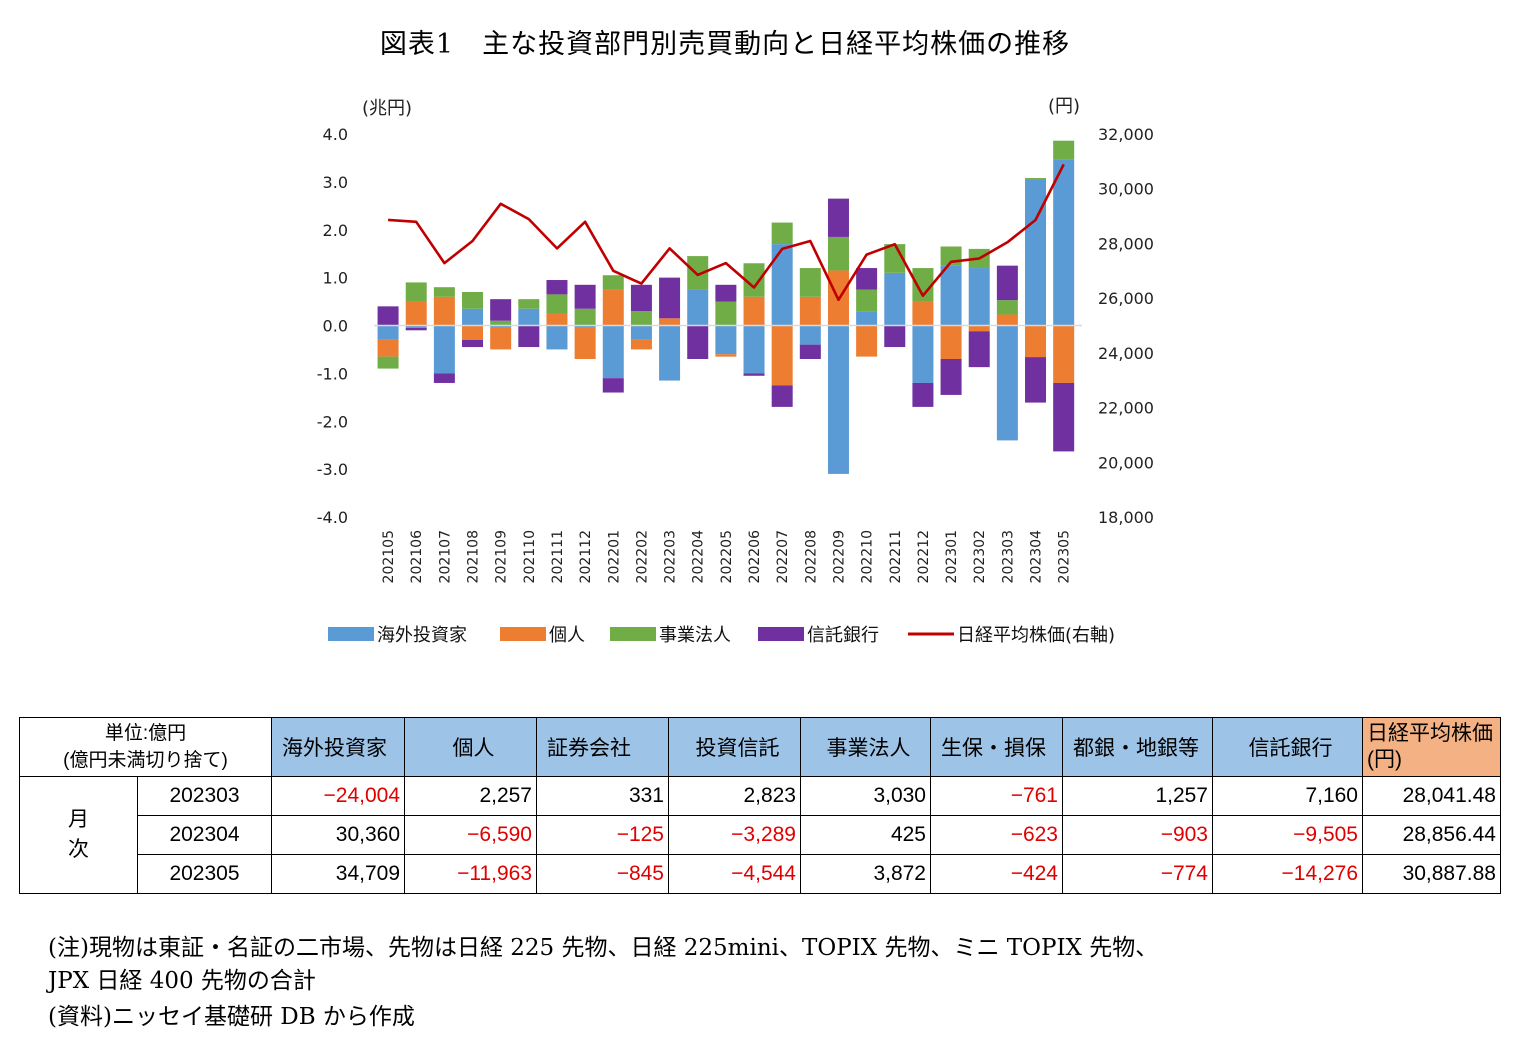 The image size is (1516, 1063). I want to click on source-line: (資料)ニッセイ基礎研 DB から作成, so click(231, 1017).